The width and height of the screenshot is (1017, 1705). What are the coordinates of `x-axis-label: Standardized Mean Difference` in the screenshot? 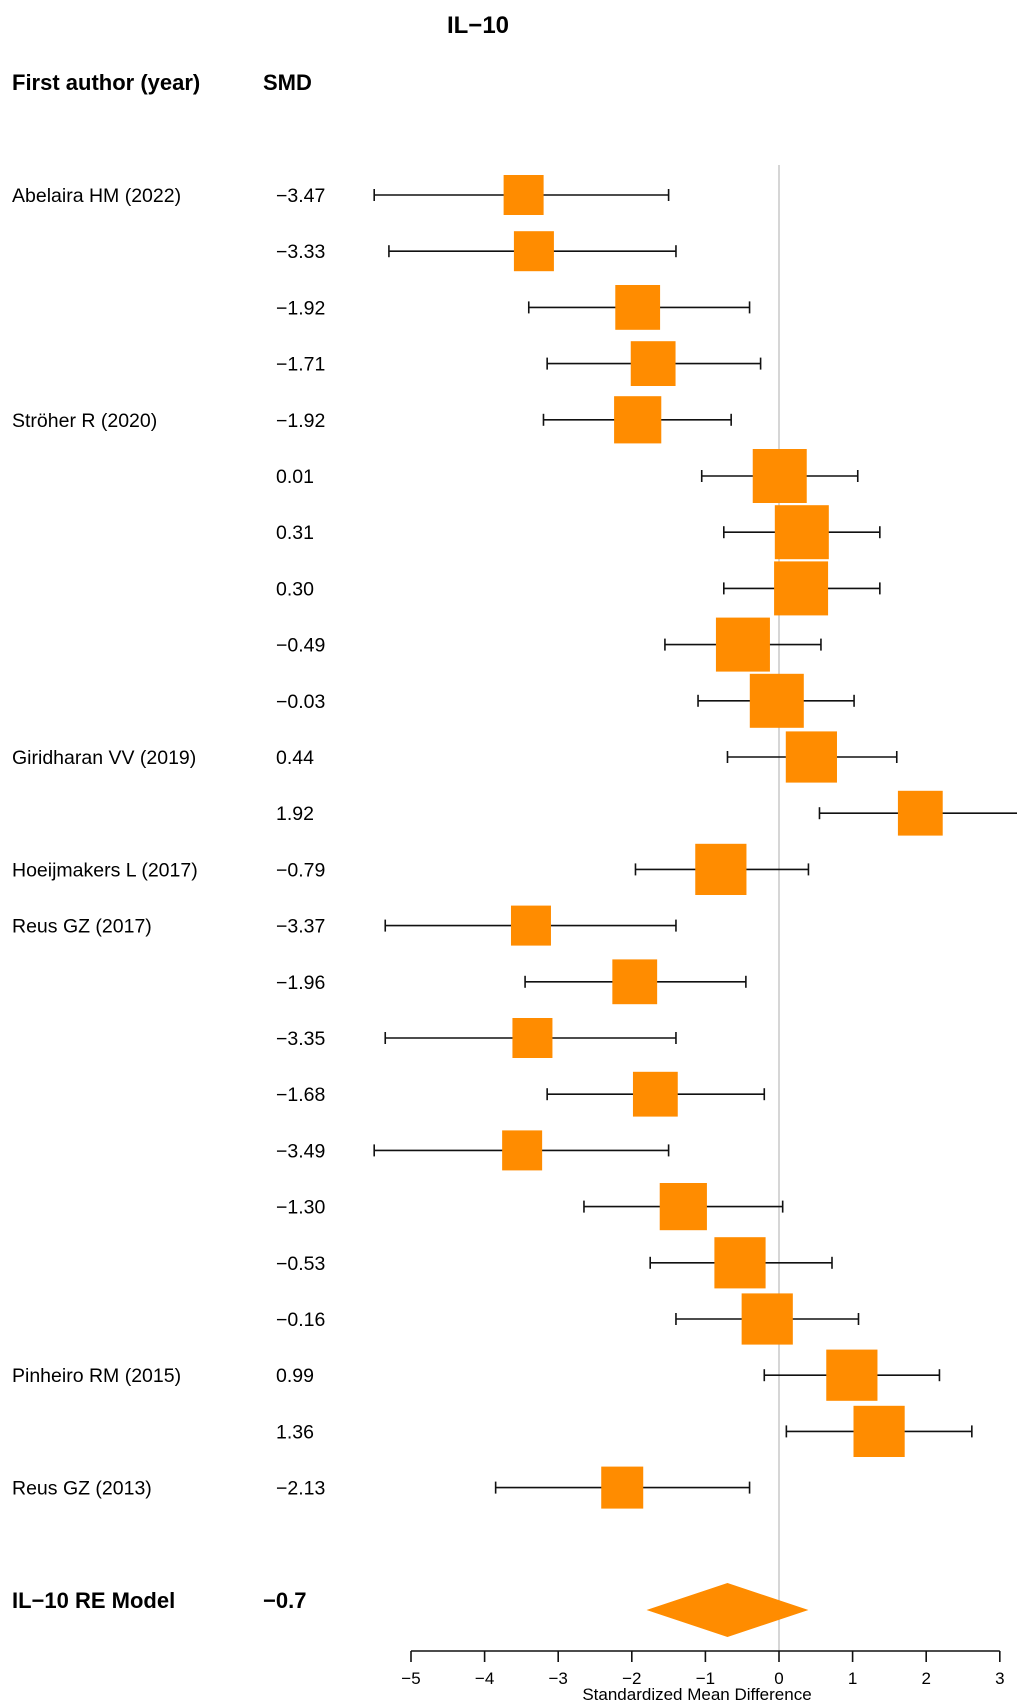 It's located at (696, 1694).